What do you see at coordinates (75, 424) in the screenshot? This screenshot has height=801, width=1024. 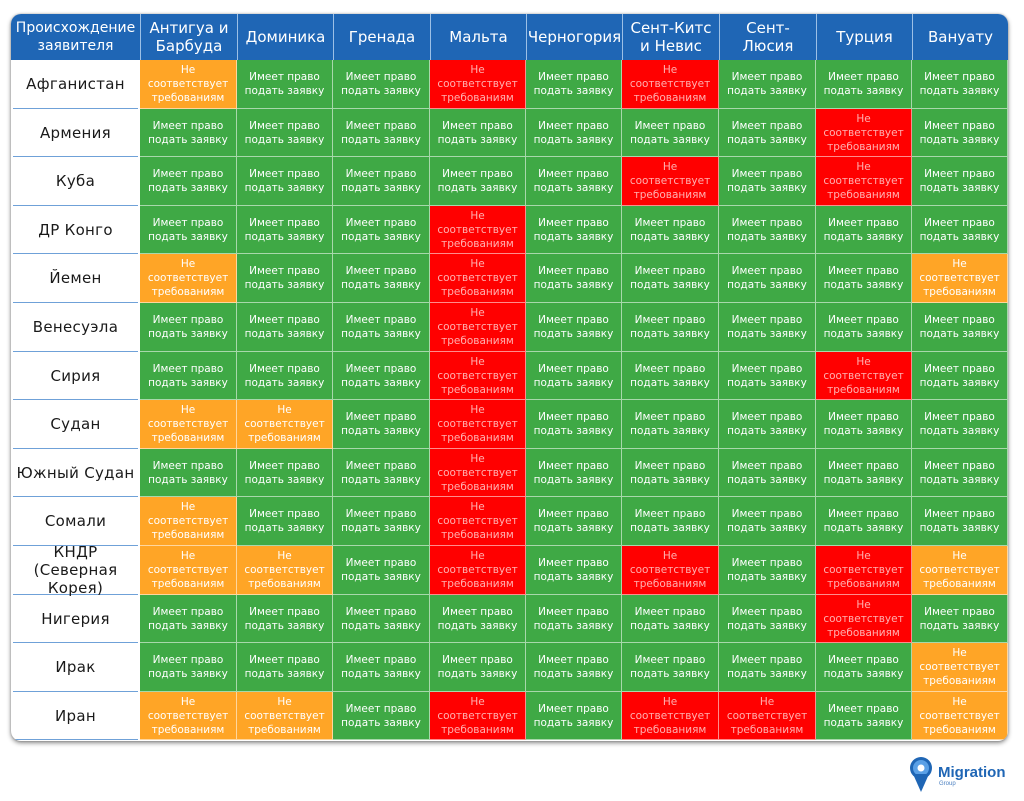 I see `row-label: Судан` at bounding box center [75, 424].